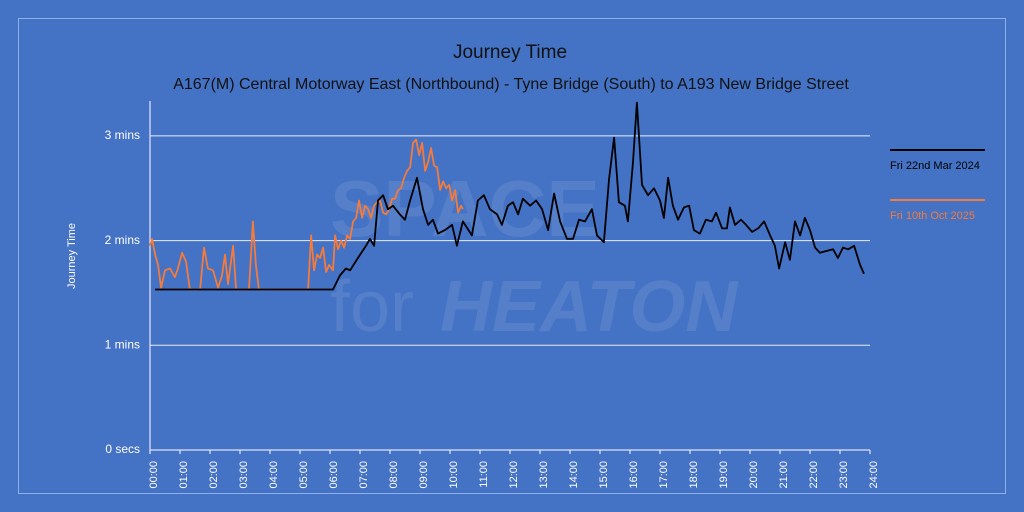 The width and height of the screenshot is (1024, 512). What do you see at coordinates (724, 475) in the screenshot?
I see `x-tick-label: 19:00` at bounding box center [724, 475].